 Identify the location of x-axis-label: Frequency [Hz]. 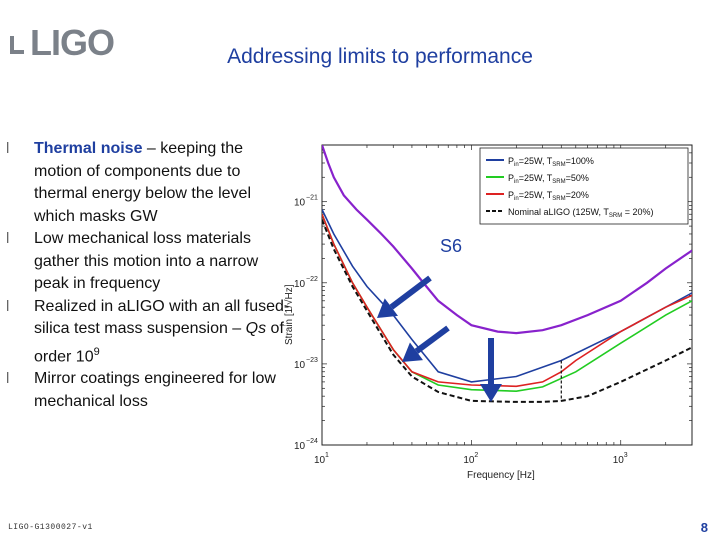
(501, 475).